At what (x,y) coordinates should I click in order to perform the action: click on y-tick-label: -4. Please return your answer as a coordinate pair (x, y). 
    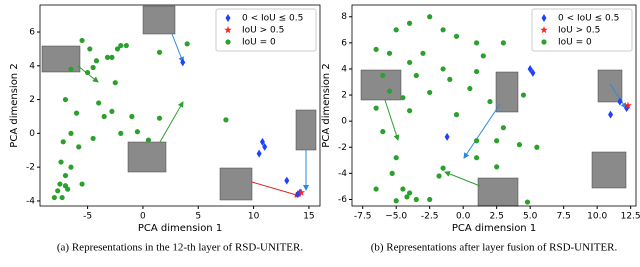
    Looking at the image, I should click on (342, 174).